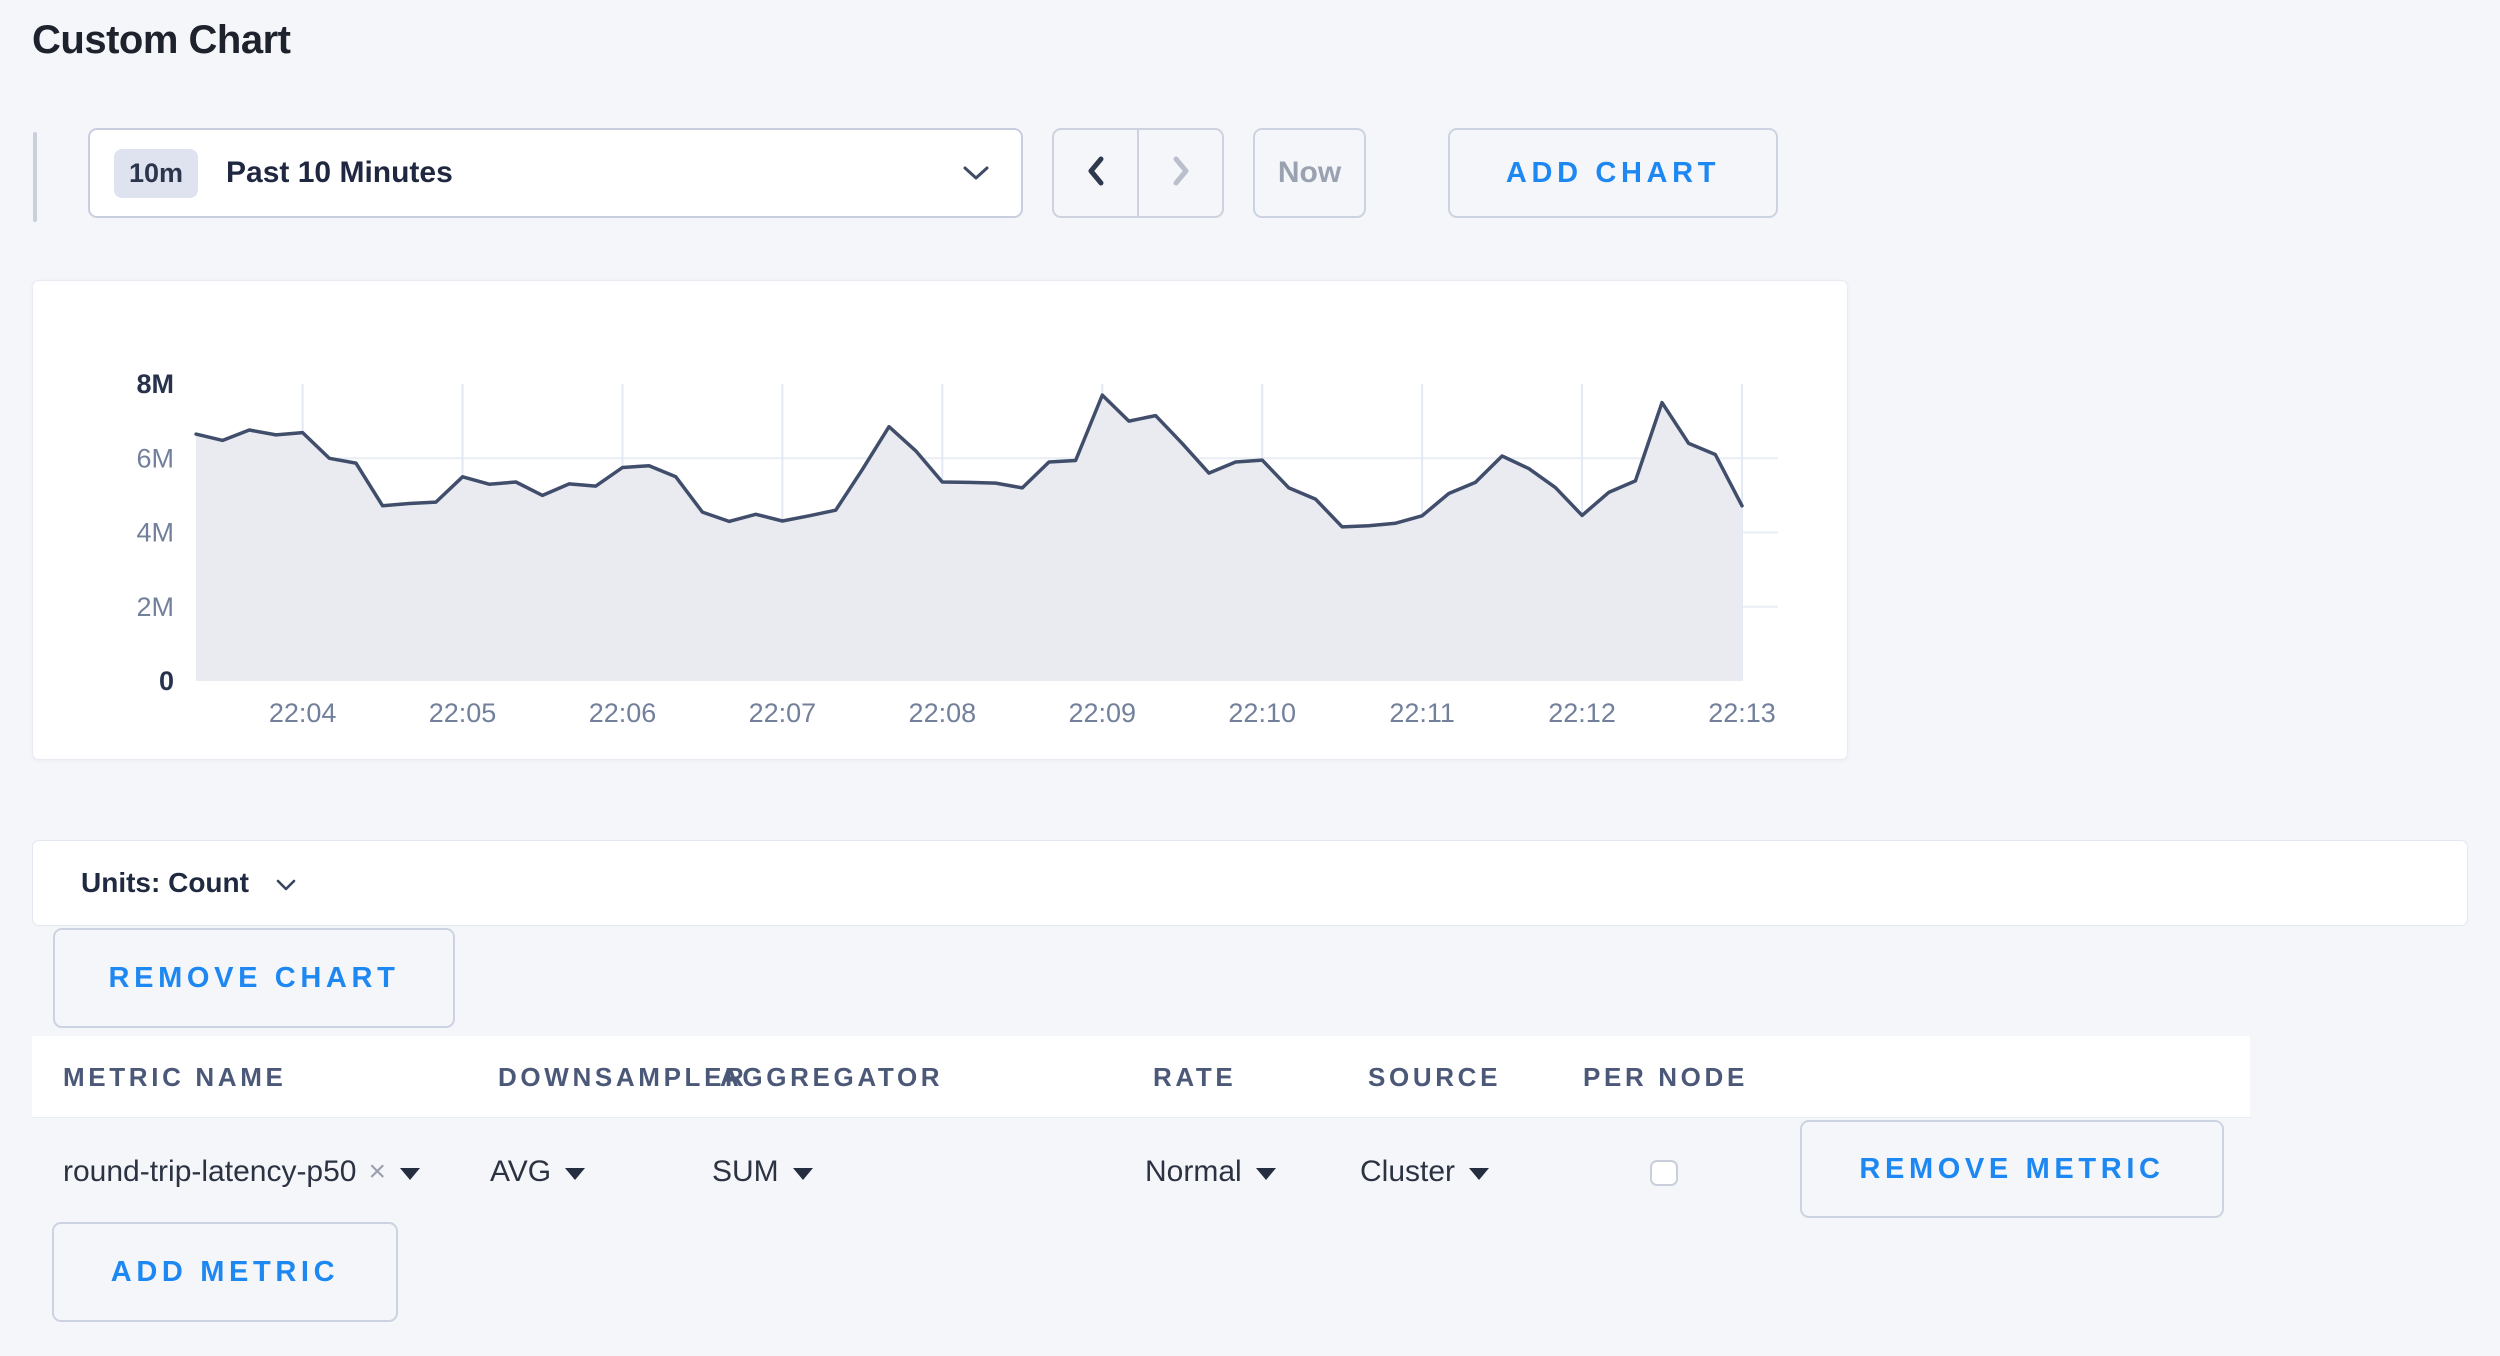 This screenshot has width=2500, height=1356. Describe the element at coordinates (1582, 713) in the screenshot. I see `svg-text: 22:12` at that location.